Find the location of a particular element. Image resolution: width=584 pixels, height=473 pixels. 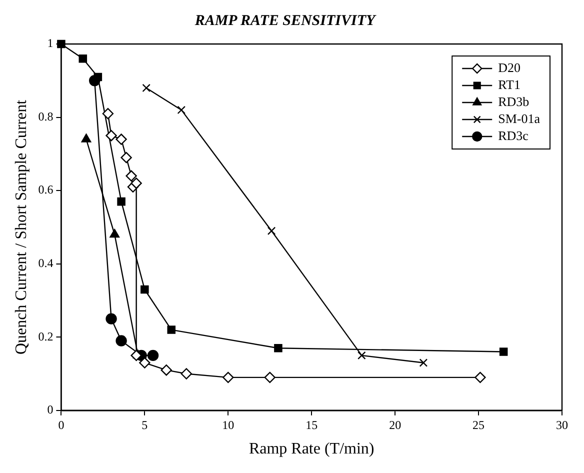

x-tick-label: 5 is located at coordinates (145, 425).